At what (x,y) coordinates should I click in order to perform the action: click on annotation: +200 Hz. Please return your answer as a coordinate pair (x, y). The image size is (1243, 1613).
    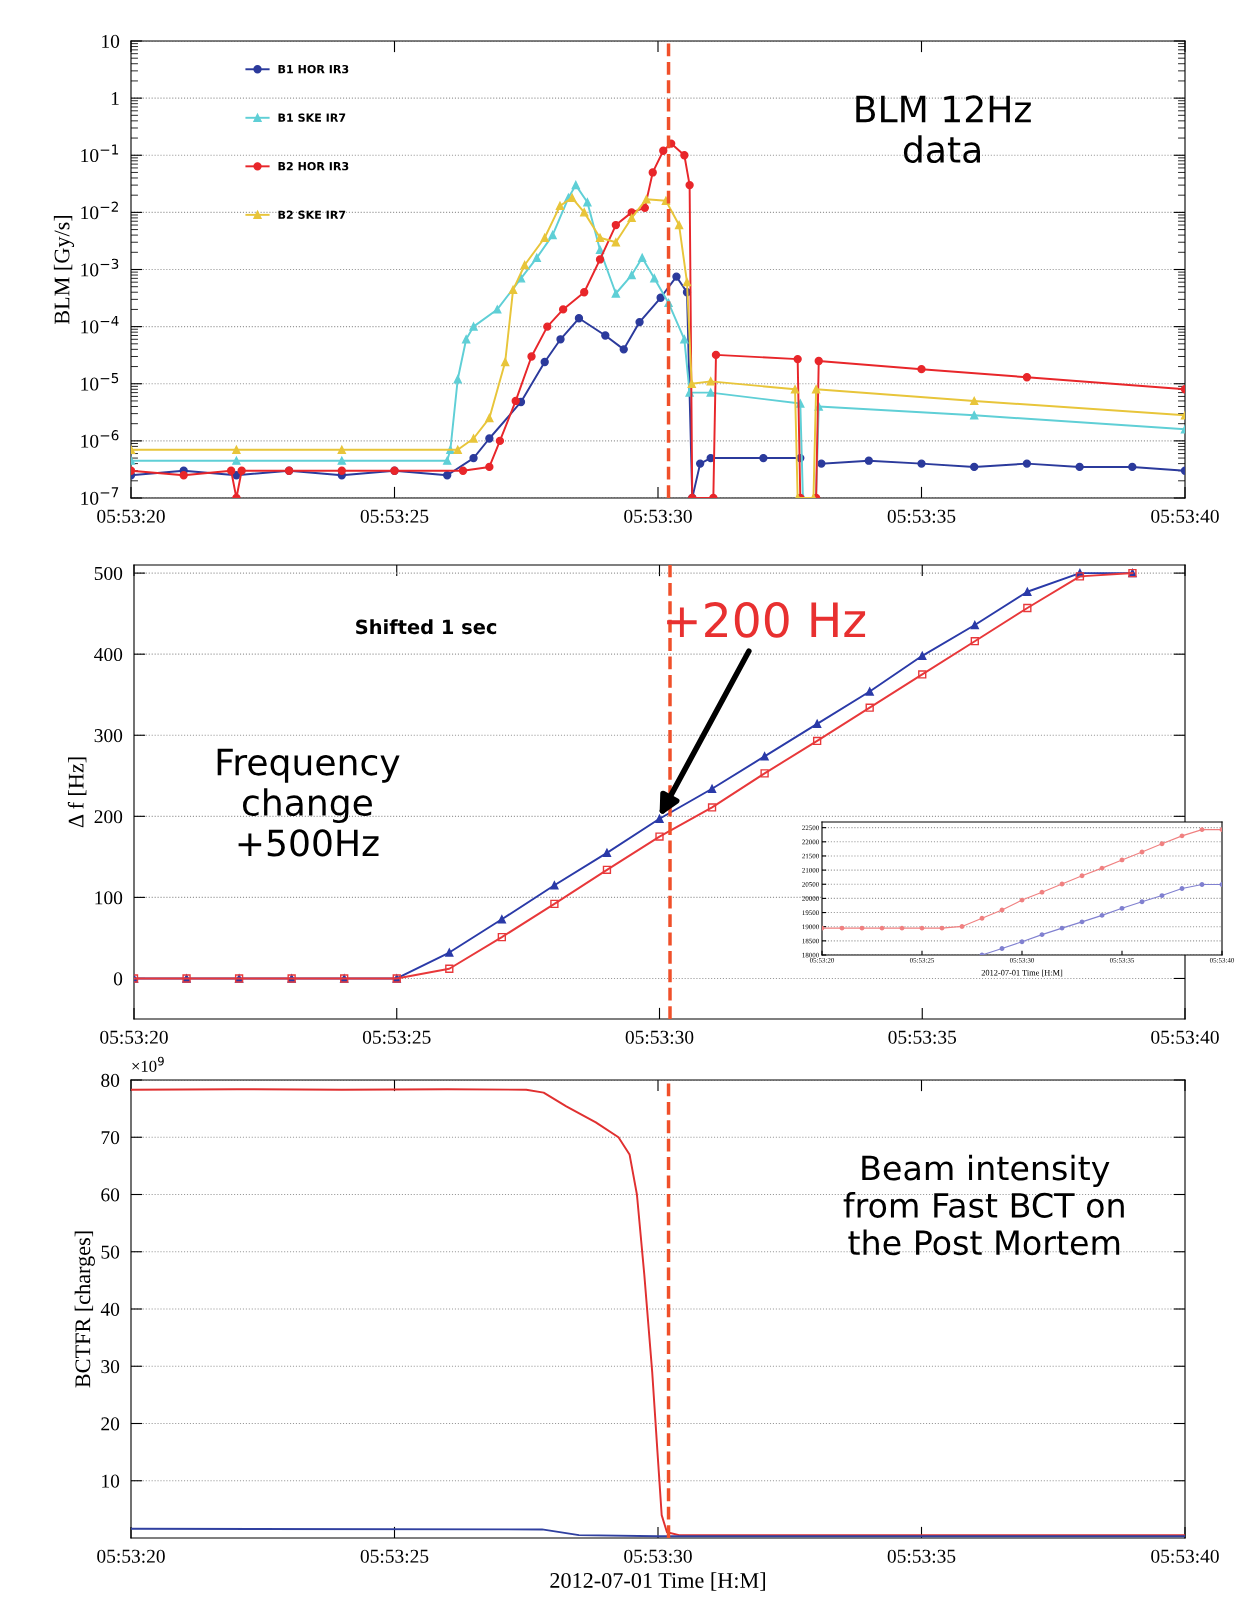
    Looking at the image, I should click on (766, 620).